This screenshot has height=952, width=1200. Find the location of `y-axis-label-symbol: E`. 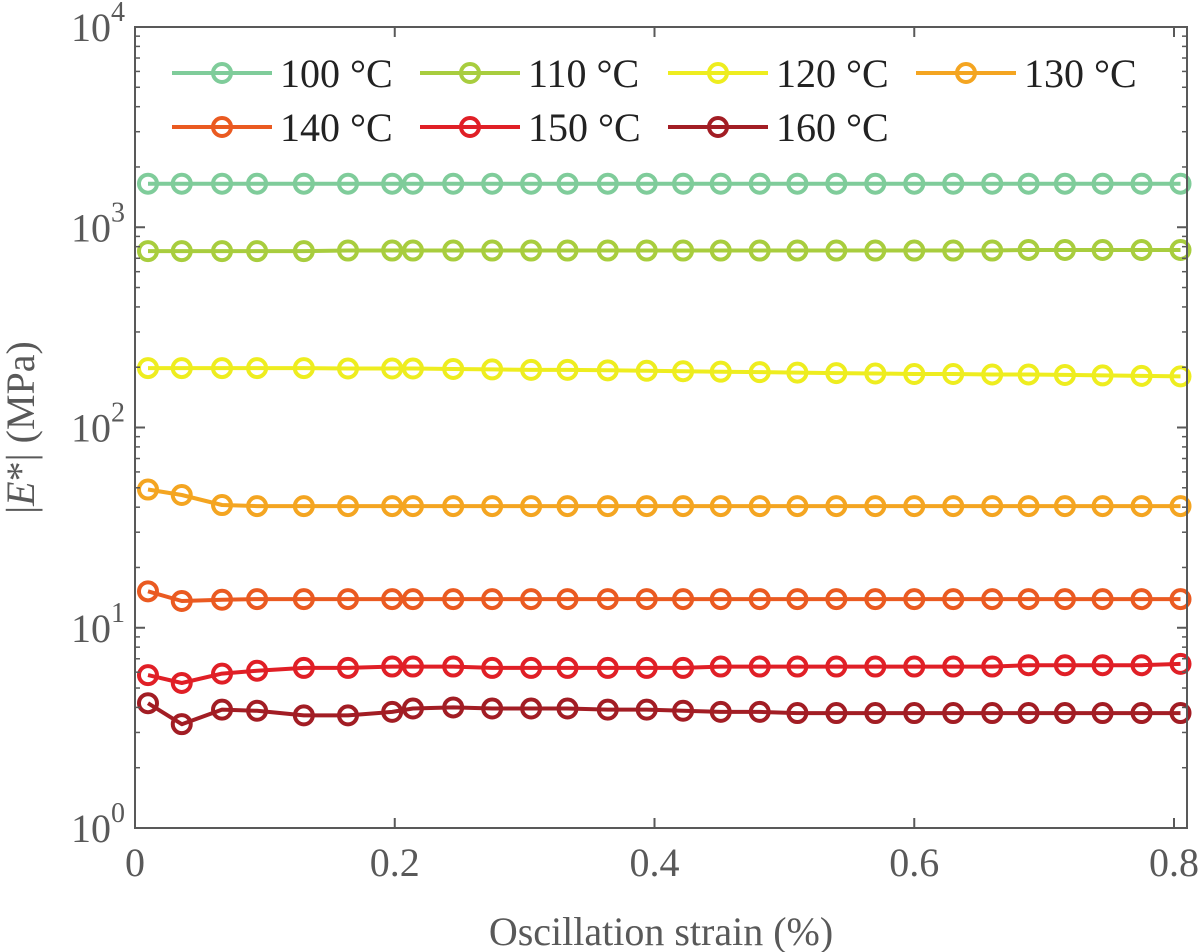

y-axis-label-symbol: E is located at coordinates (21, 493).